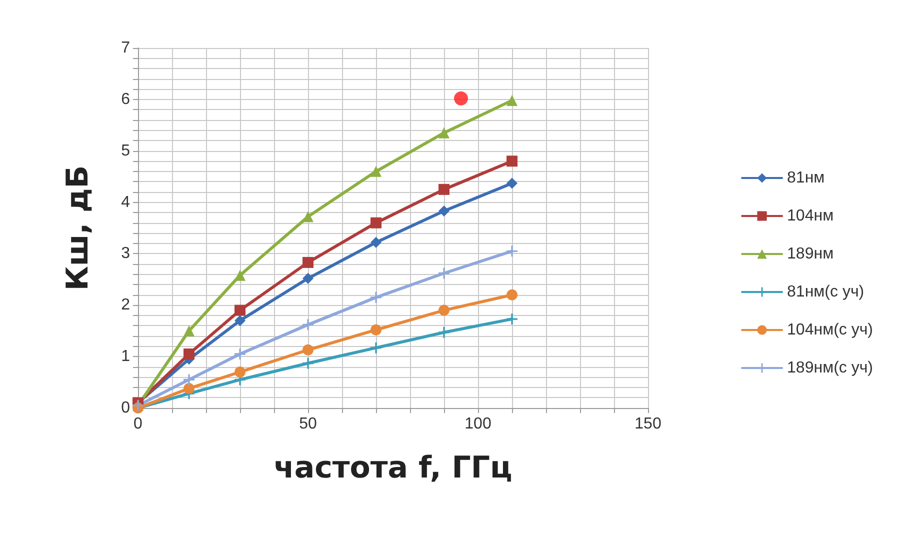 Image resolution: width=898 pixels, height=547 pixels. Describe the element at coordinates (125, 357) in the screenshot. I see `y-tick-label: 1` at that location.